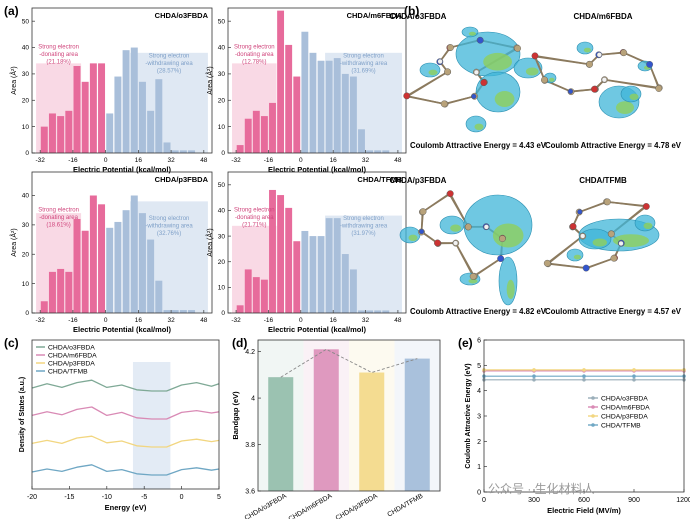 The width and height of the screenshot is (690, 519). I want to click on histogram-title: CHDA/TFMB, so click(379, 179).